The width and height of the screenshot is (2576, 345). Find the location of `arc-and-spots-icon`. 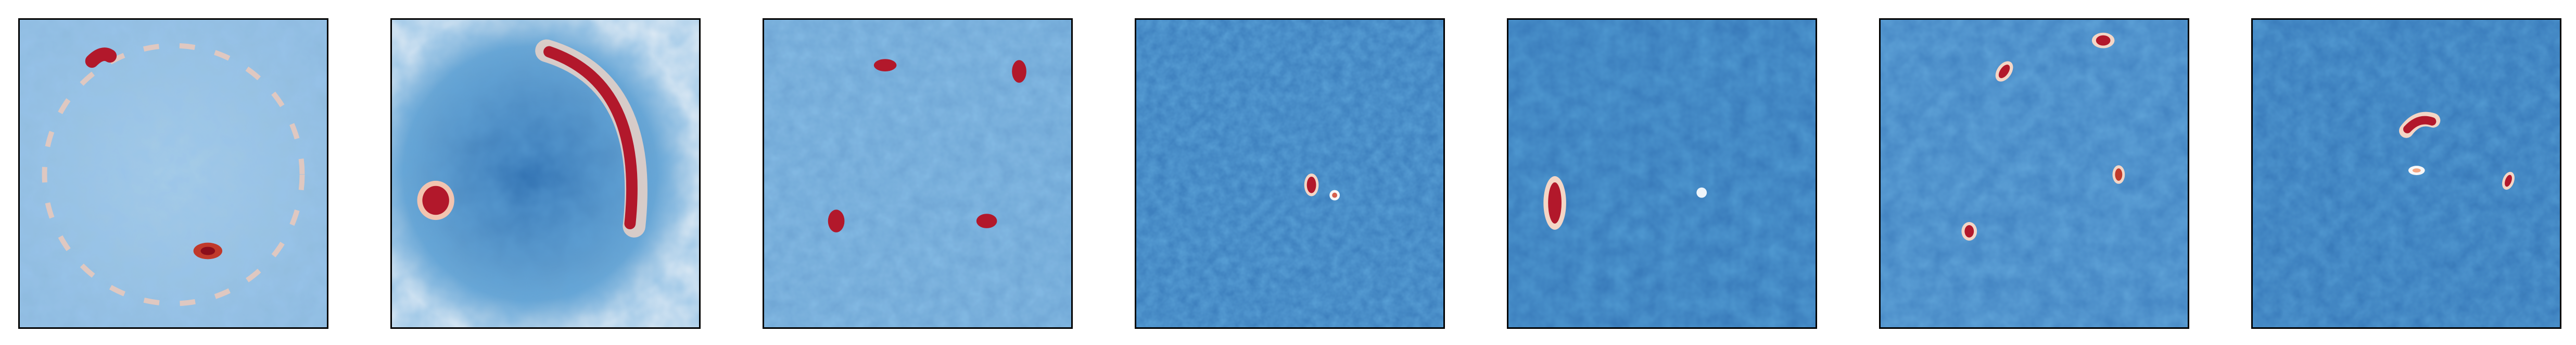

arc-and-spots-icon is located at coordinates (2406, 174).